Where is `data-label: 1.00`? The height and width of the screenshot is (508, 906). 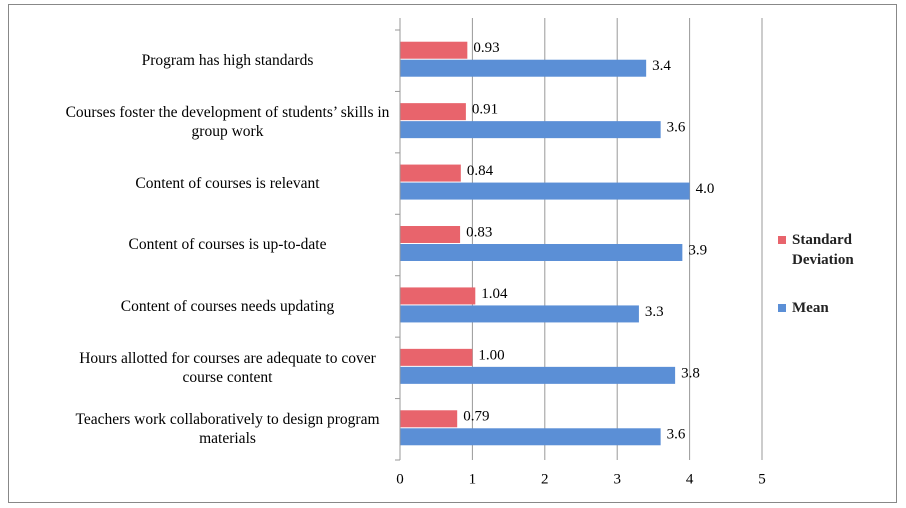
data-label: 1.00 is located at coordinates (491, 355).